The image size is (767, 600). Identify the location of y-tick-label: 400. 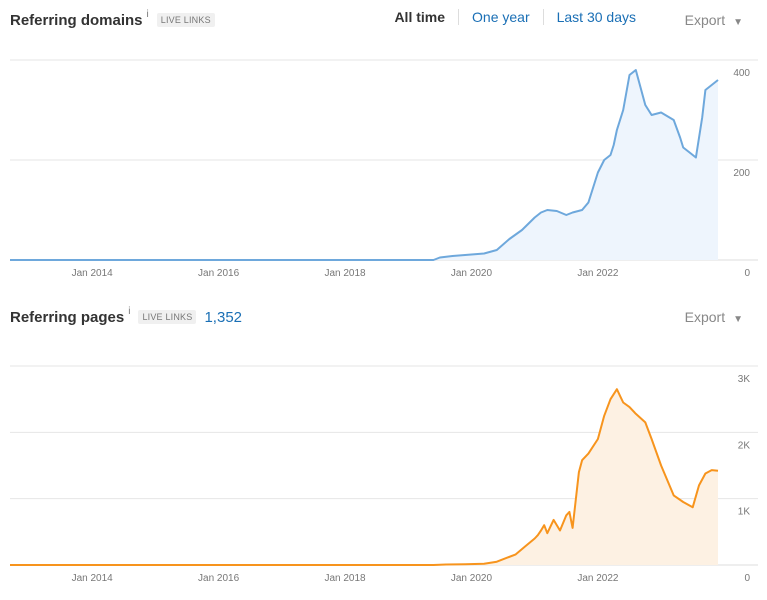
(741, 73).